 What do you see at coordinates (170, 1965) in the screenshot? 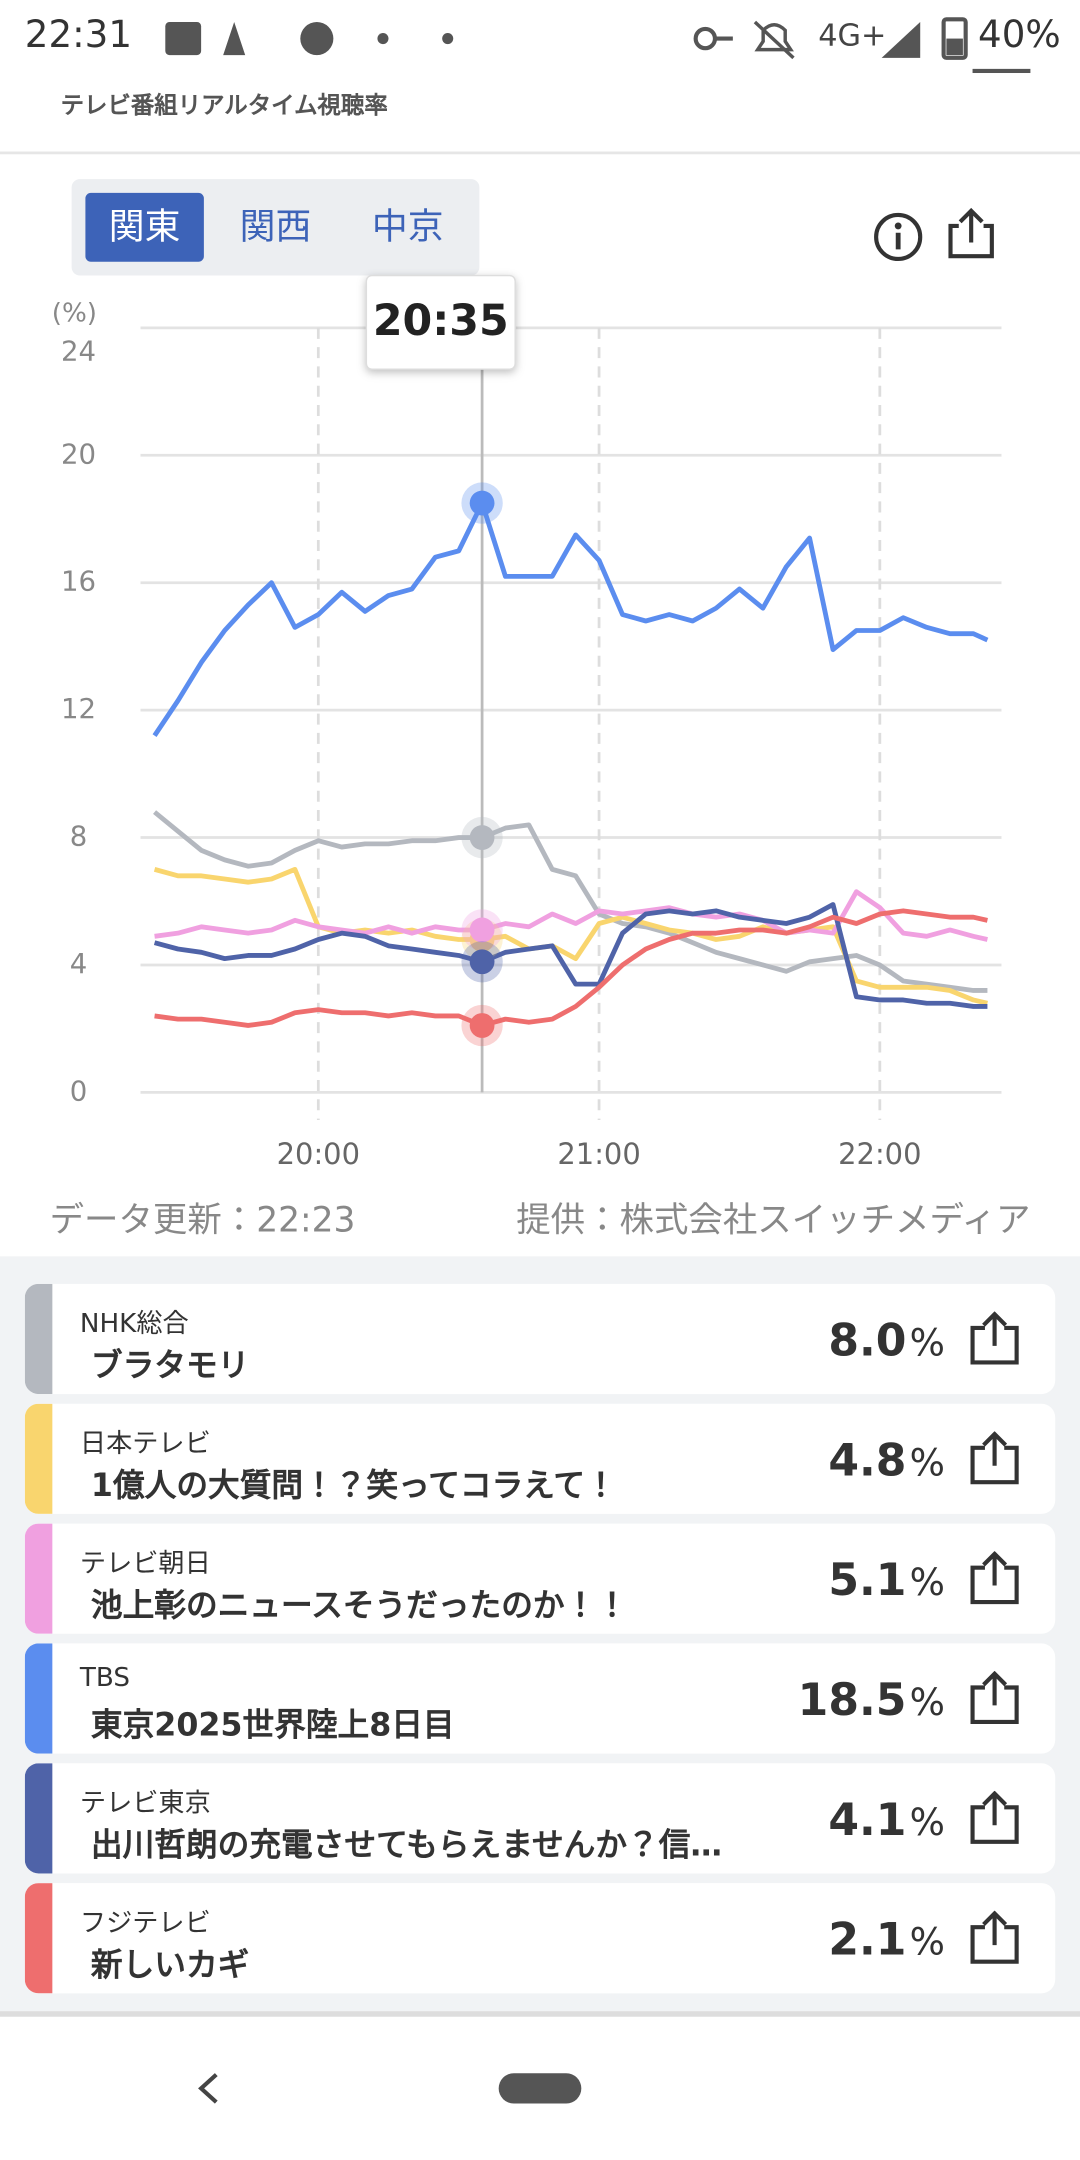
I see `program-title: 新しいカギ` at bounding box center [170, 1965].